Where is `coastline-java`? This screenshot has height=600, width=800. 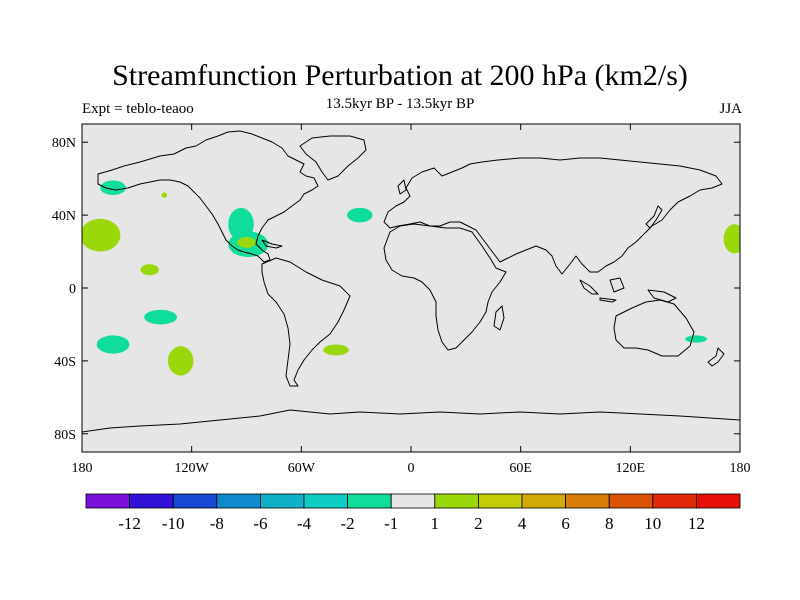
coastline-java is located at coordinates (608, 300).